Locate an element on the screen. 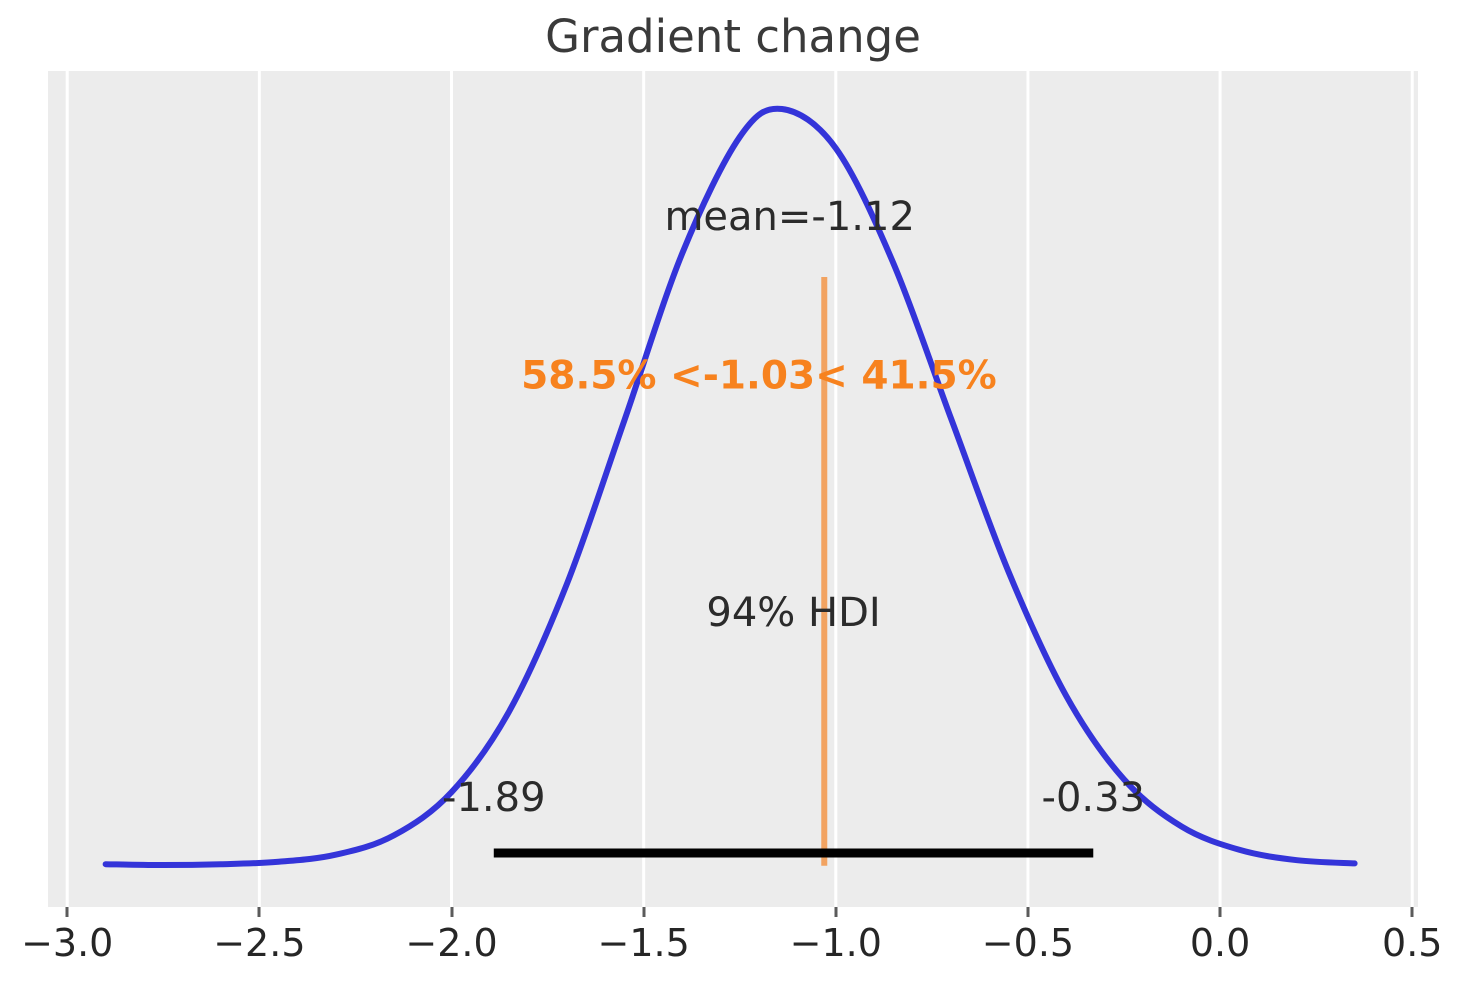 The height and width of the screenshot is (983, 1463). x-tick-label: −2.0 is located at coordinates (451, 943).